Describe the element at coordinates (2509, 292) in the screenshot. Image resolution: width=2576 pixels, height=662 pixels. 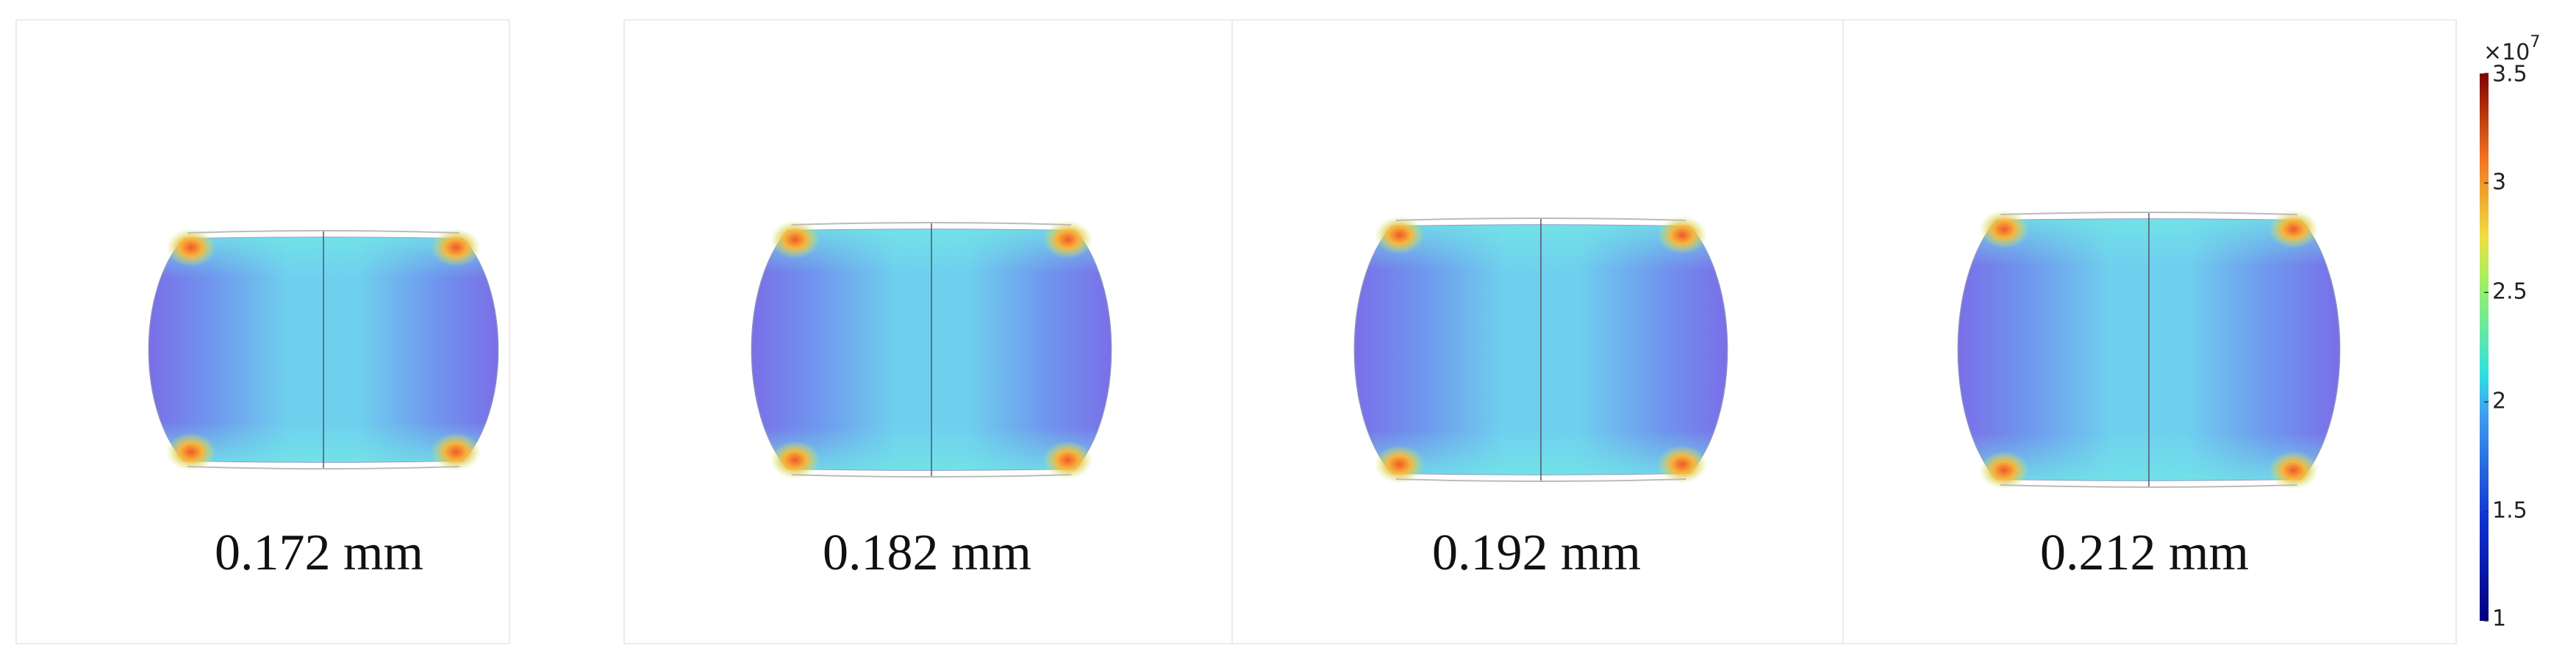
I see `colorbar-tick-label: 2.5` at that location.